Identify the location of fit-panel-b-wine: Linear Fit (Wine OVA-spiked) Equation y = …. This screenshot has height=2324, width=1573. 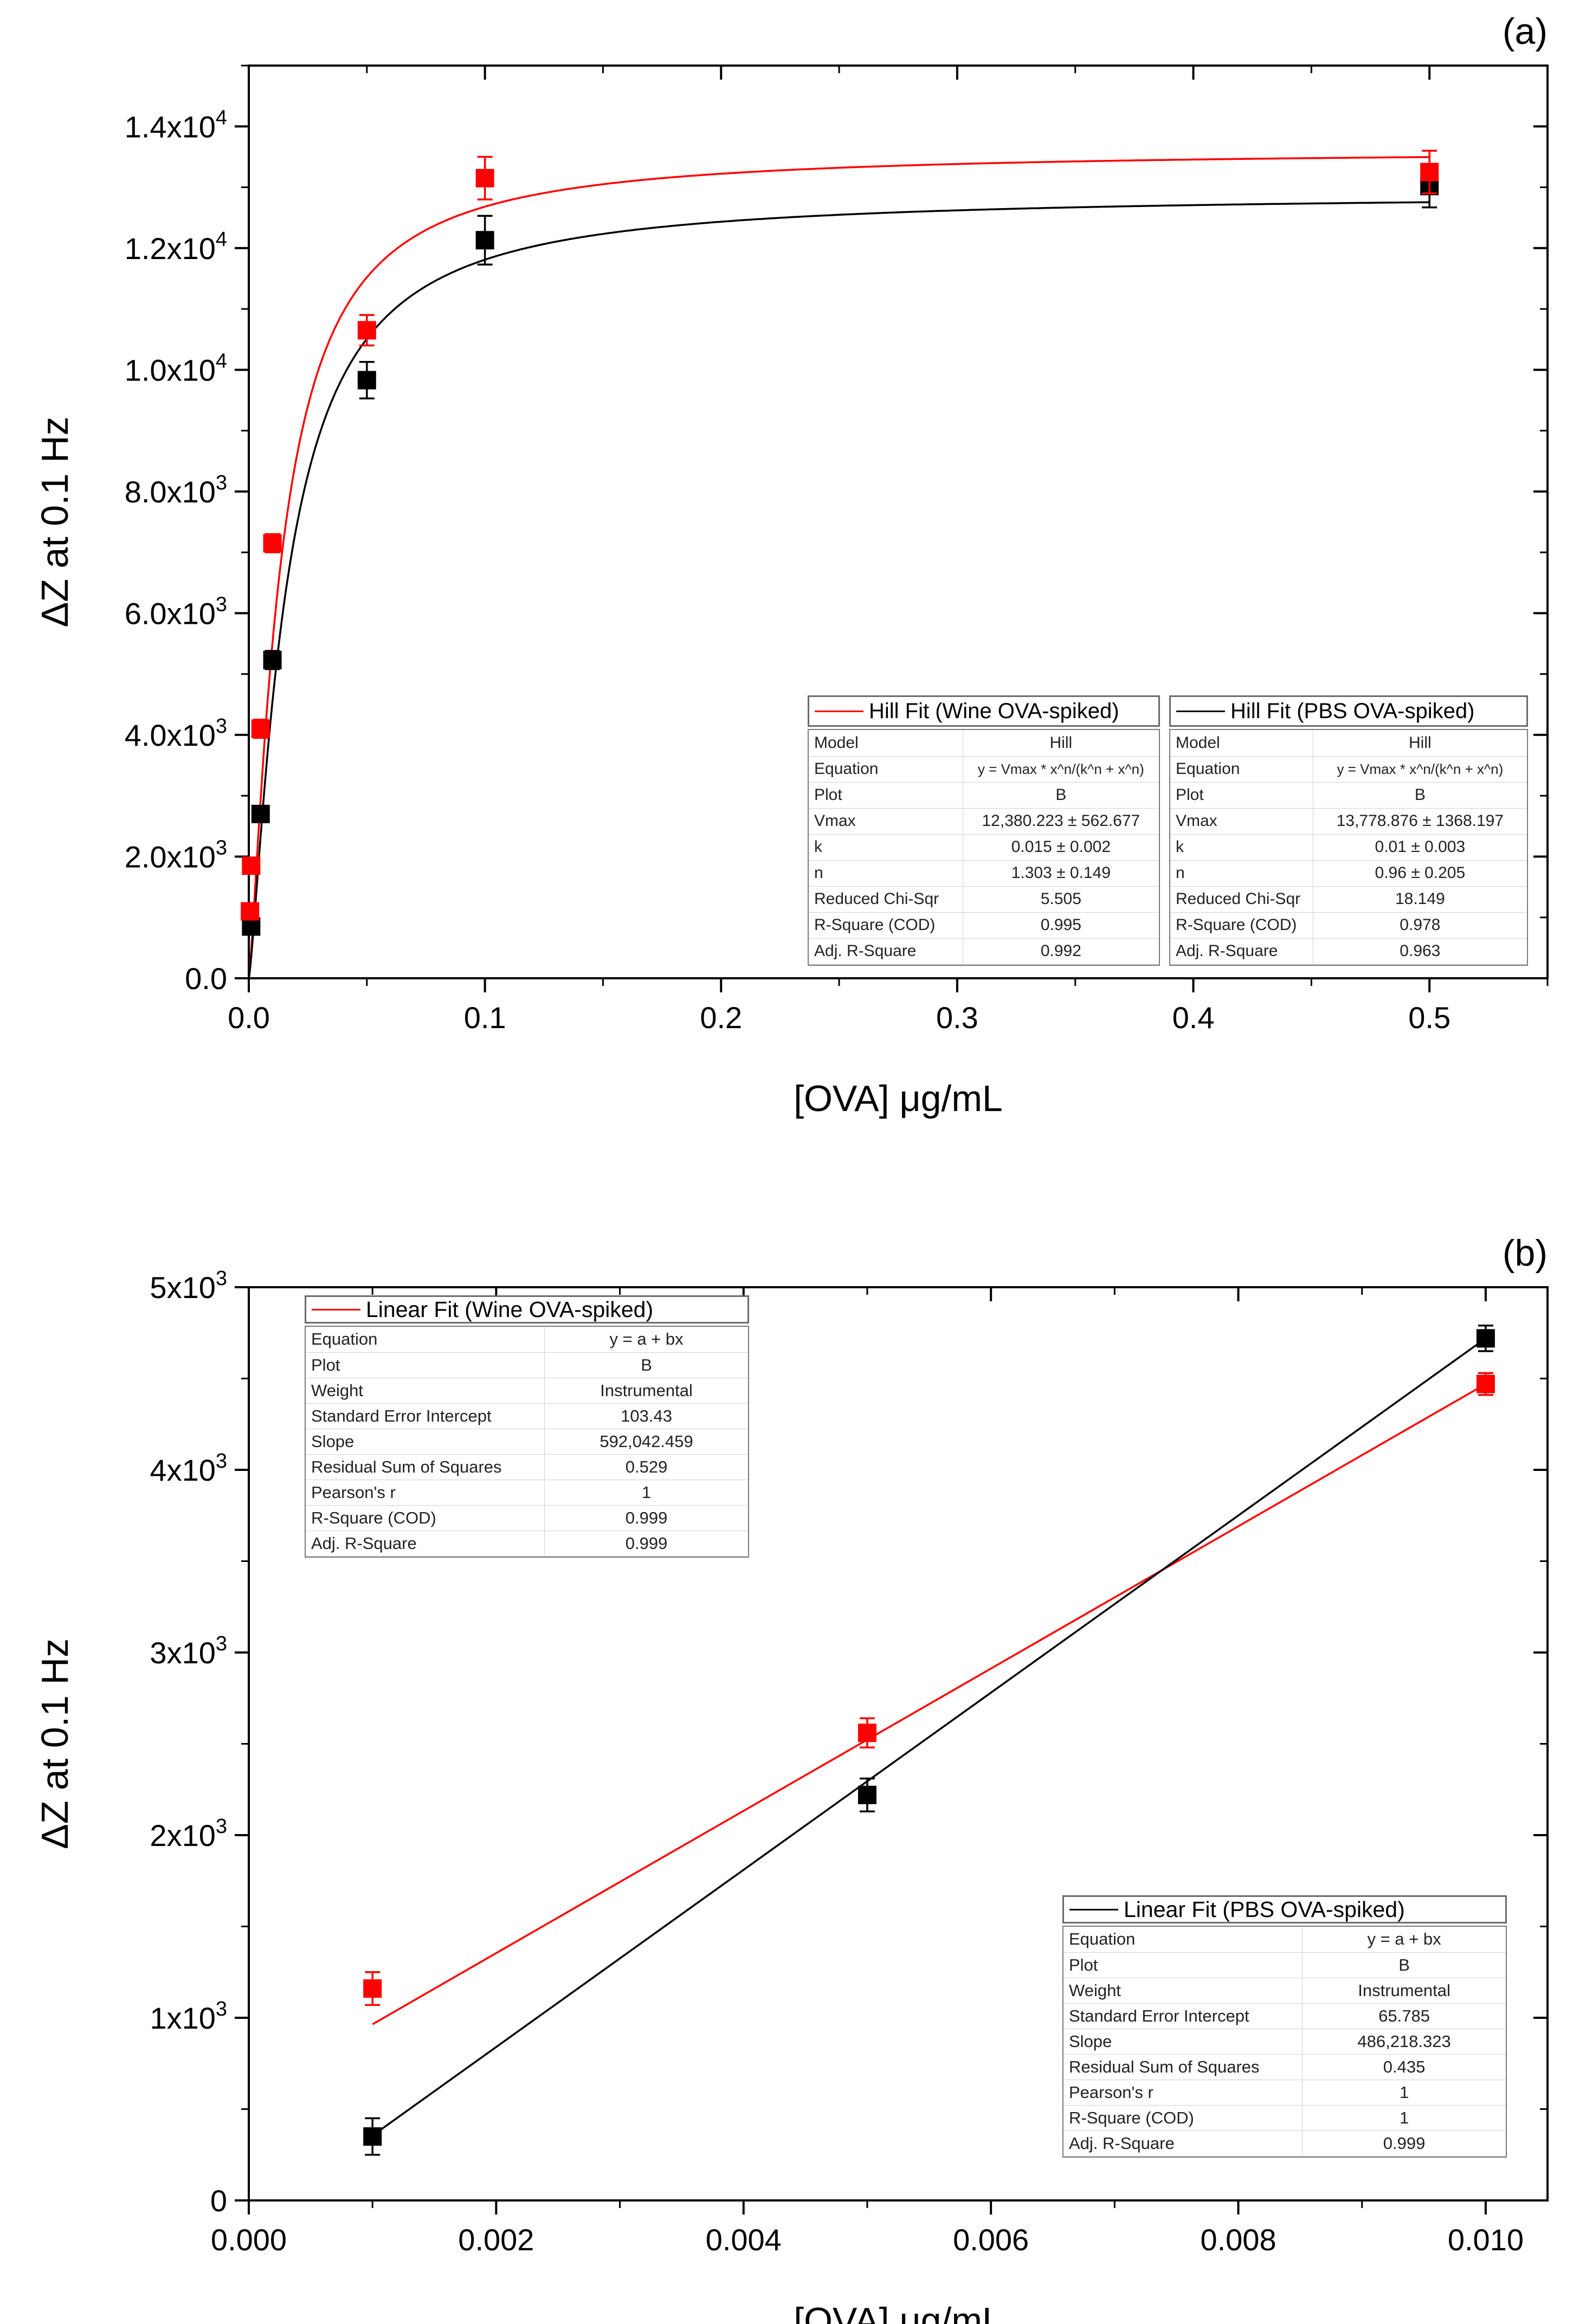
(527, 1426).